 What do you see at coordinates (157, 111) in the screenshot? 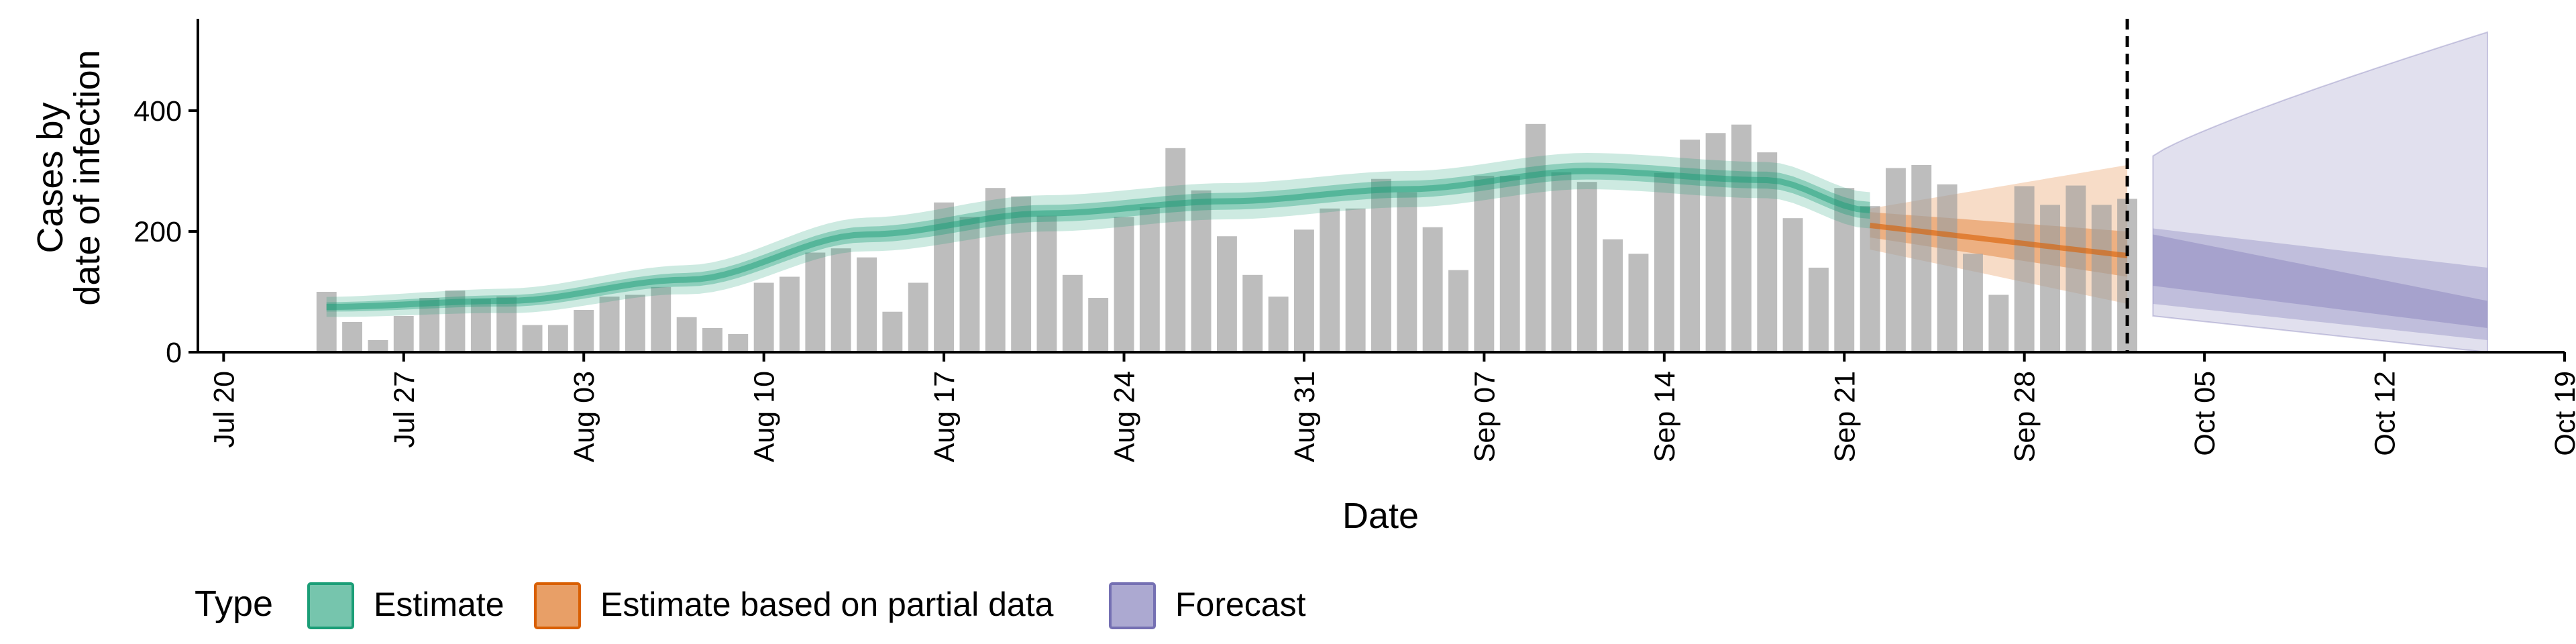
I see `y-tick-label: 400` at bounding box center [157, 111].